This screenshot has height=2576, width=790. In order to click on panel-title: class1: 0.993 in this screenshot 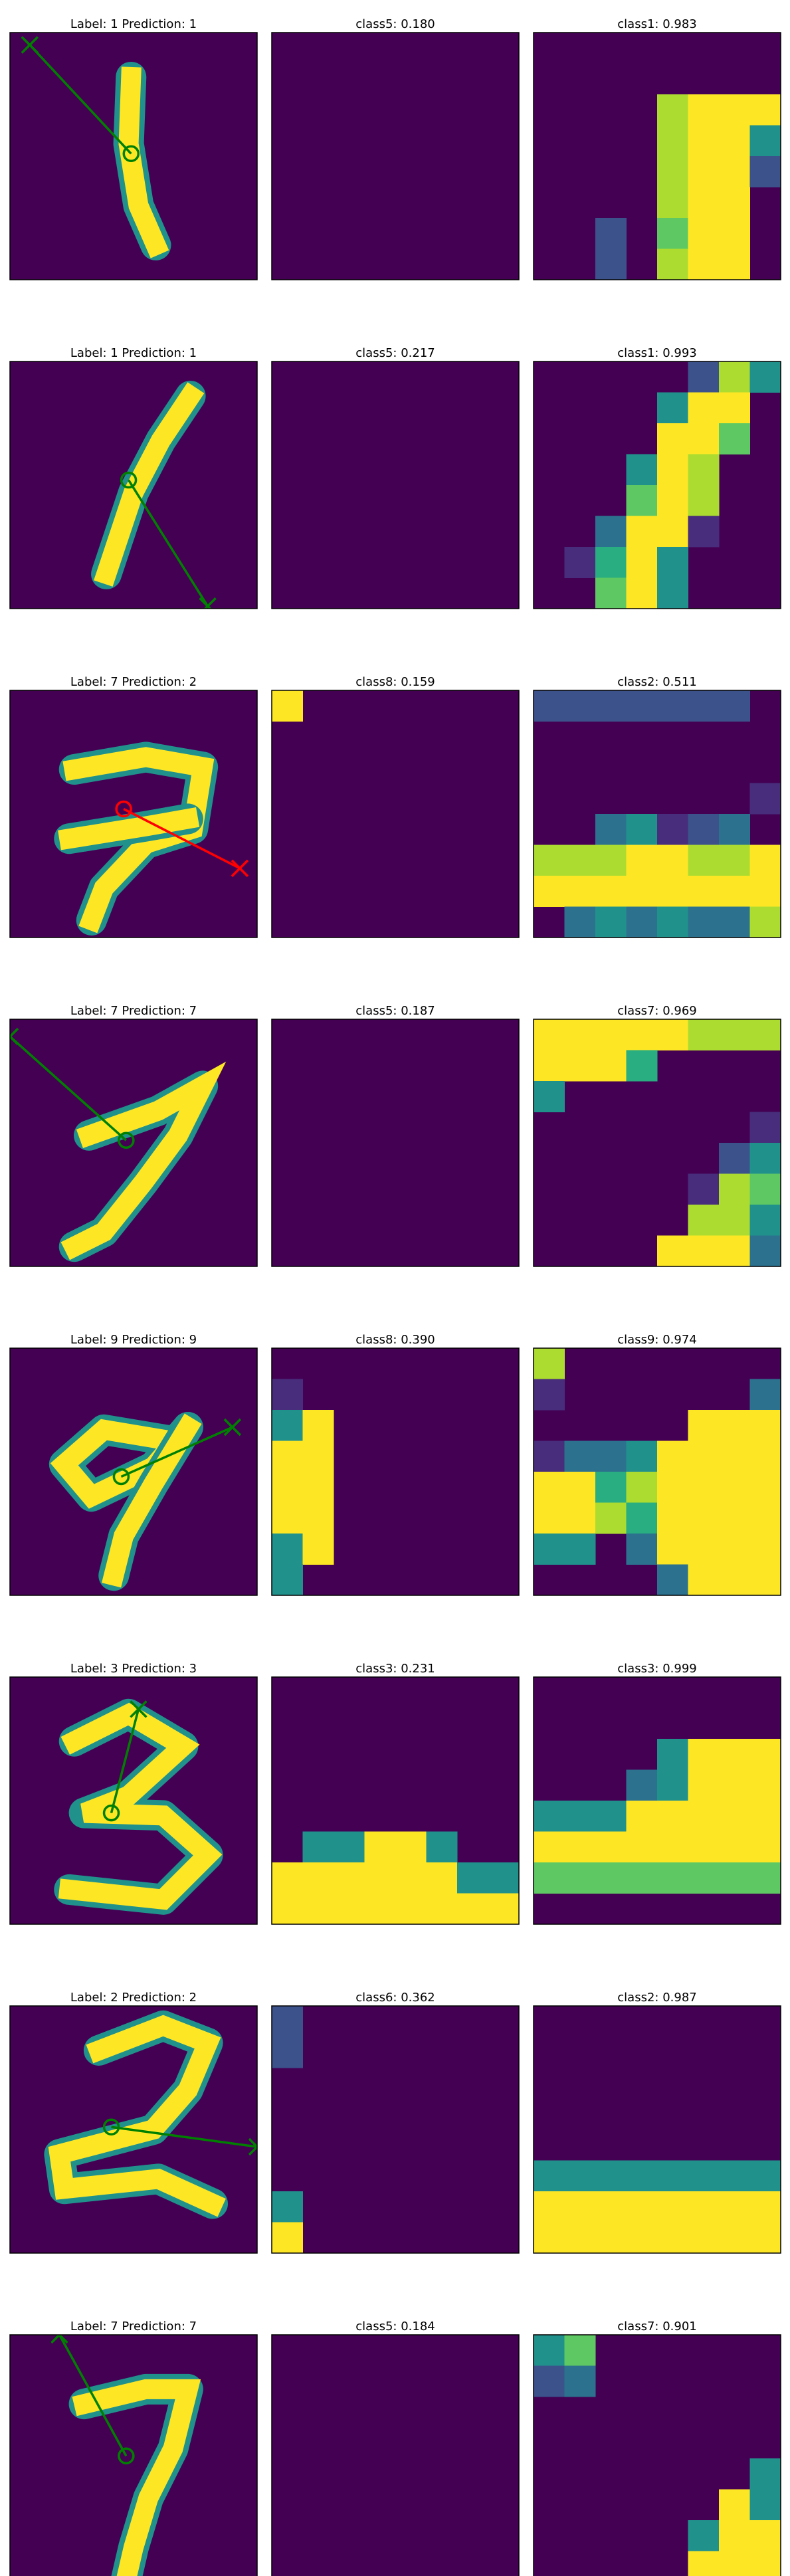, I will do `click(656, 353)`.